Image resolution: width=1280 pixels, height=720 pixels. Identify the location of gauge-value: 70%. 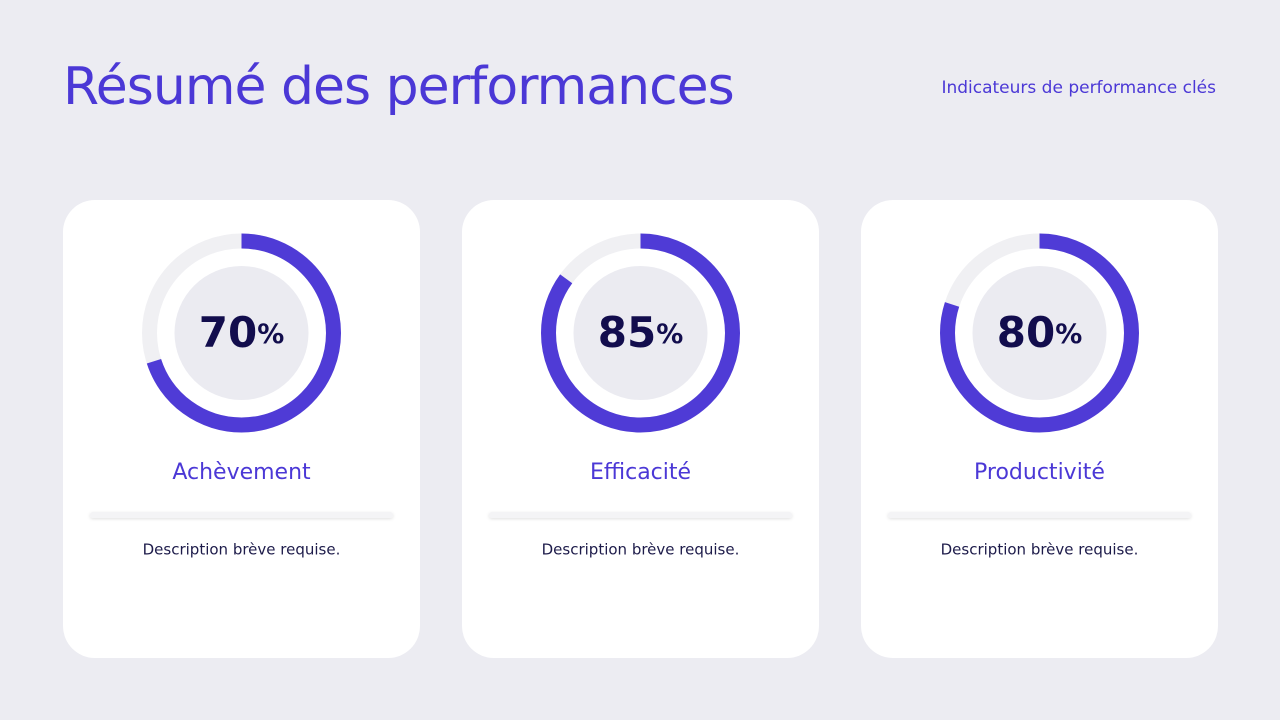
(242, 332).